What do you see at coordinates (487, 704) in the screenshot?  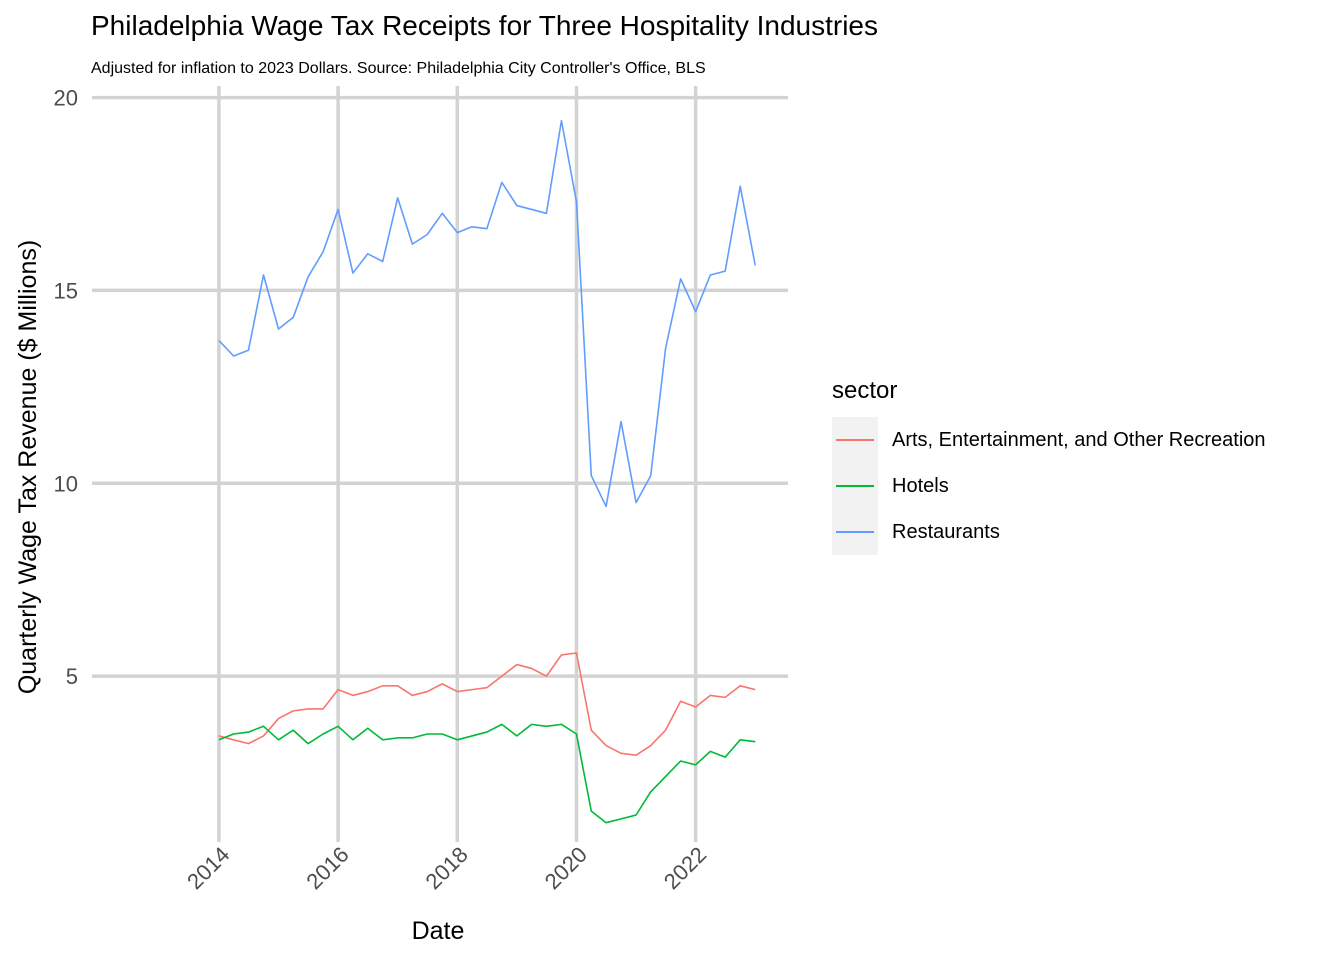 I see `series-line-arts-entertainment-and-other-recreation` at bounding box center [487, 704].